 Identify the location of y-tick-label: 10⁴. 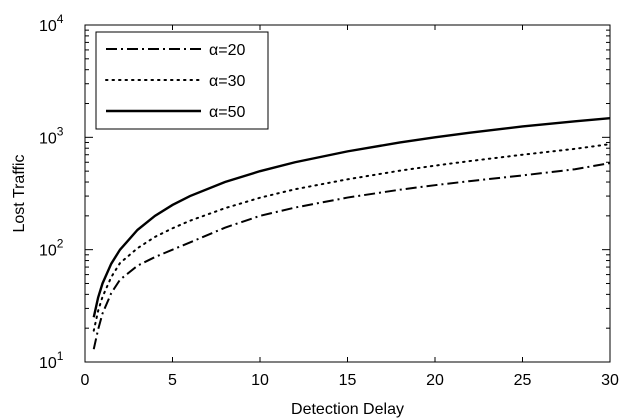
(51, 23).